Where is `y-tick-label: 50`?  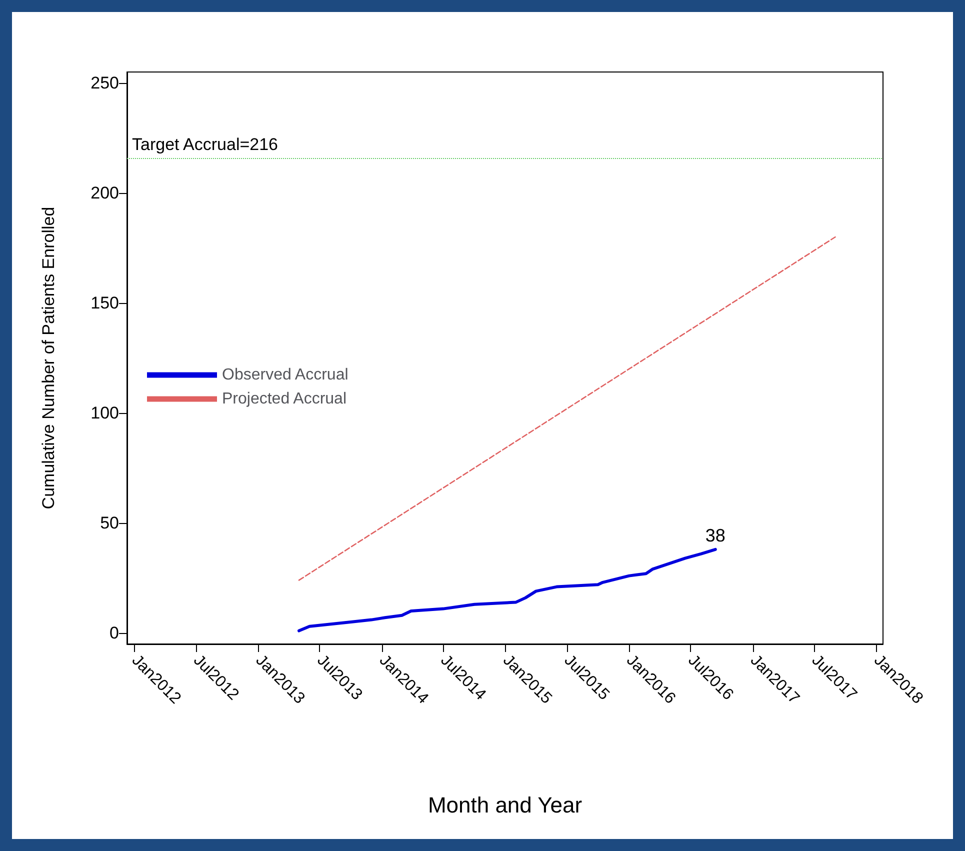 y-tick-label: 50 is located at coordinates (109, 523).